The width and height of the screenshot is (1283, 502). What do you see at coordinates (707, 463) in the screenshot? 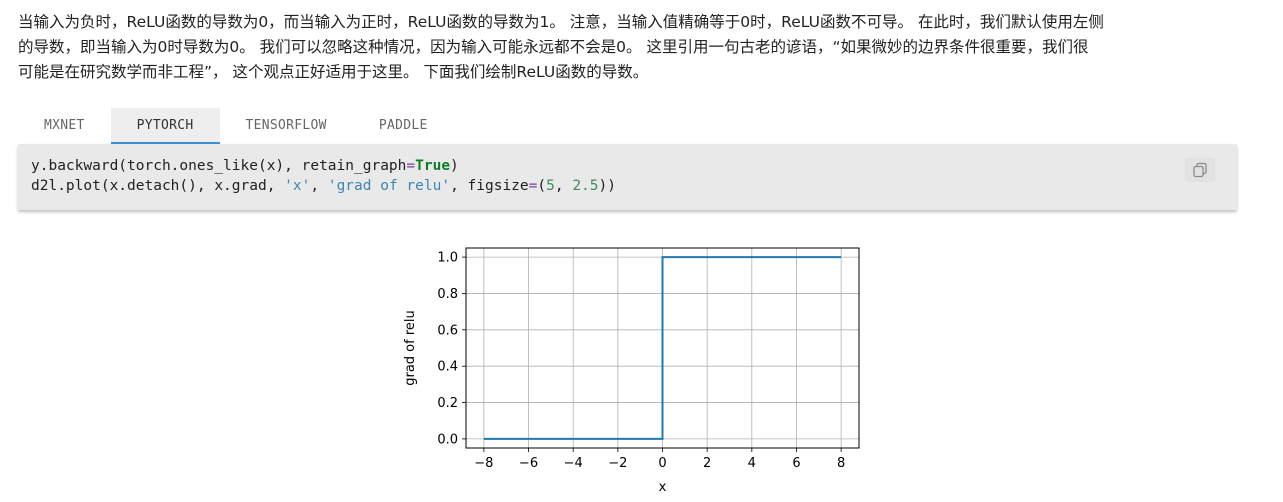
I see `x-tick-label: 2` at bounding box center [707, 463].